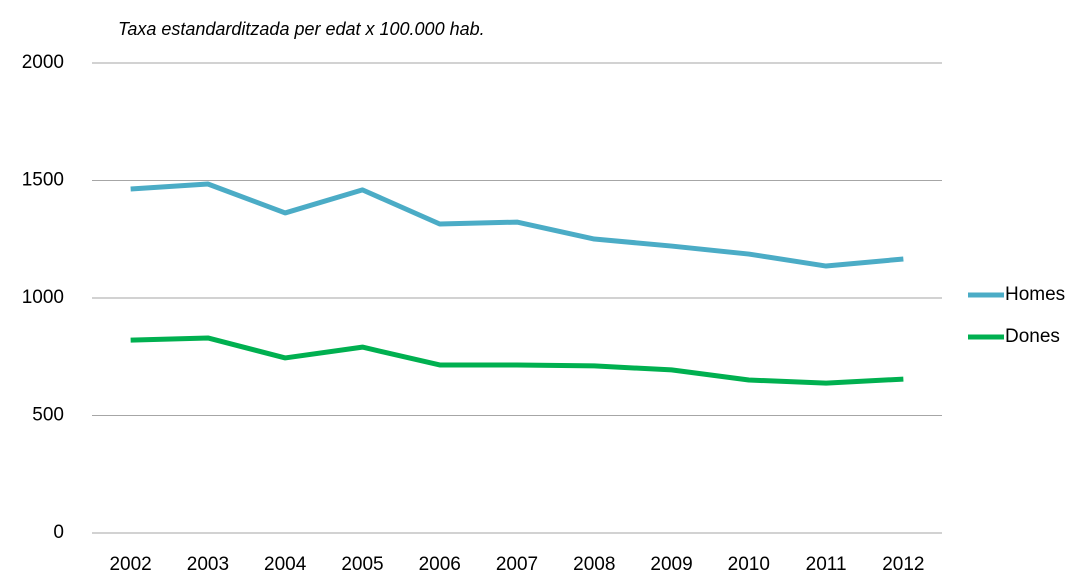  What do you see at coordinates (826, 564) in the screenshot?
I see `x-tick-label: 2011` at bounding box center [826, 564].